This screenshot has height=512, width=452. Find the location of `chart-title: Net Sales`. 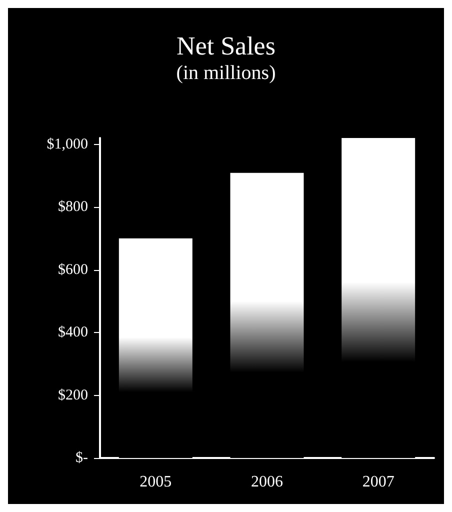

chart-title: Net Sales is located at coordinates (226, 46).